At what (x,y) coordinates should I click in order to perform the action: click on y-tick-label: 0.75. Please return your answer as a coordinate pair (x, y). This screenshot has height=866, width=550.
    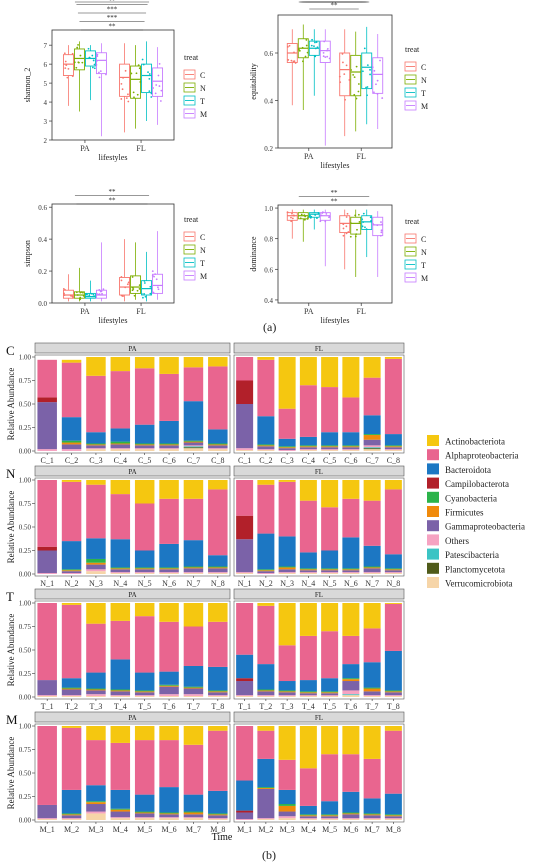
    Looking at the image, I should click on (25, 381).